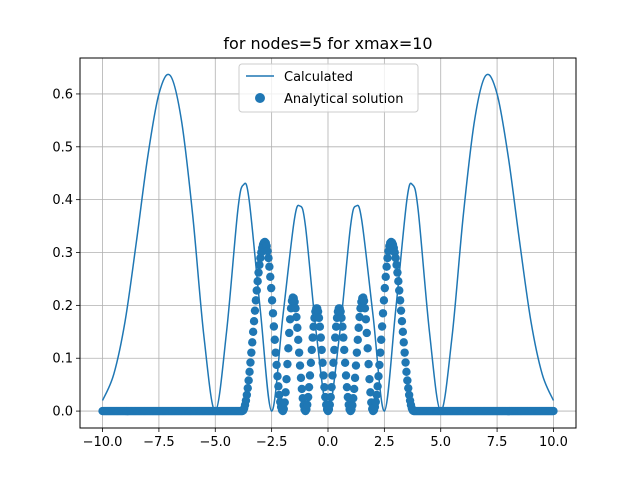 The height and width of the screenshot is (480, 640). I want to click on y-tick-label: 0.4, so click(62, 200).